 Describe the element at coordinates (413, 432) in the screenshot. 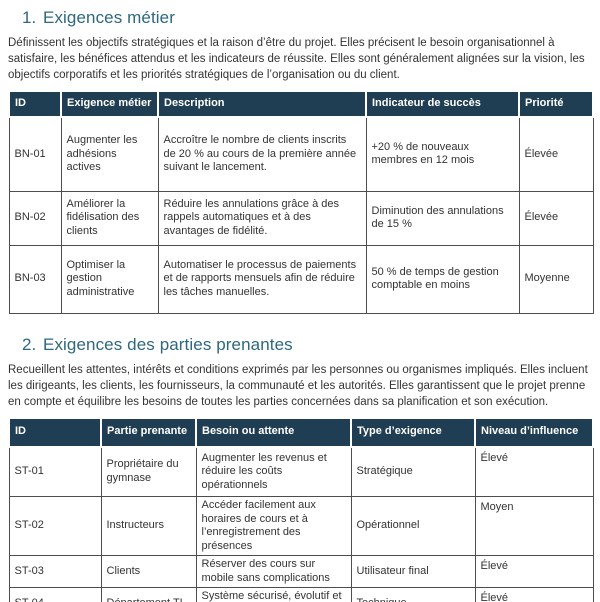

I see `col-header-type-exigence: Type d’exigence` at that location.